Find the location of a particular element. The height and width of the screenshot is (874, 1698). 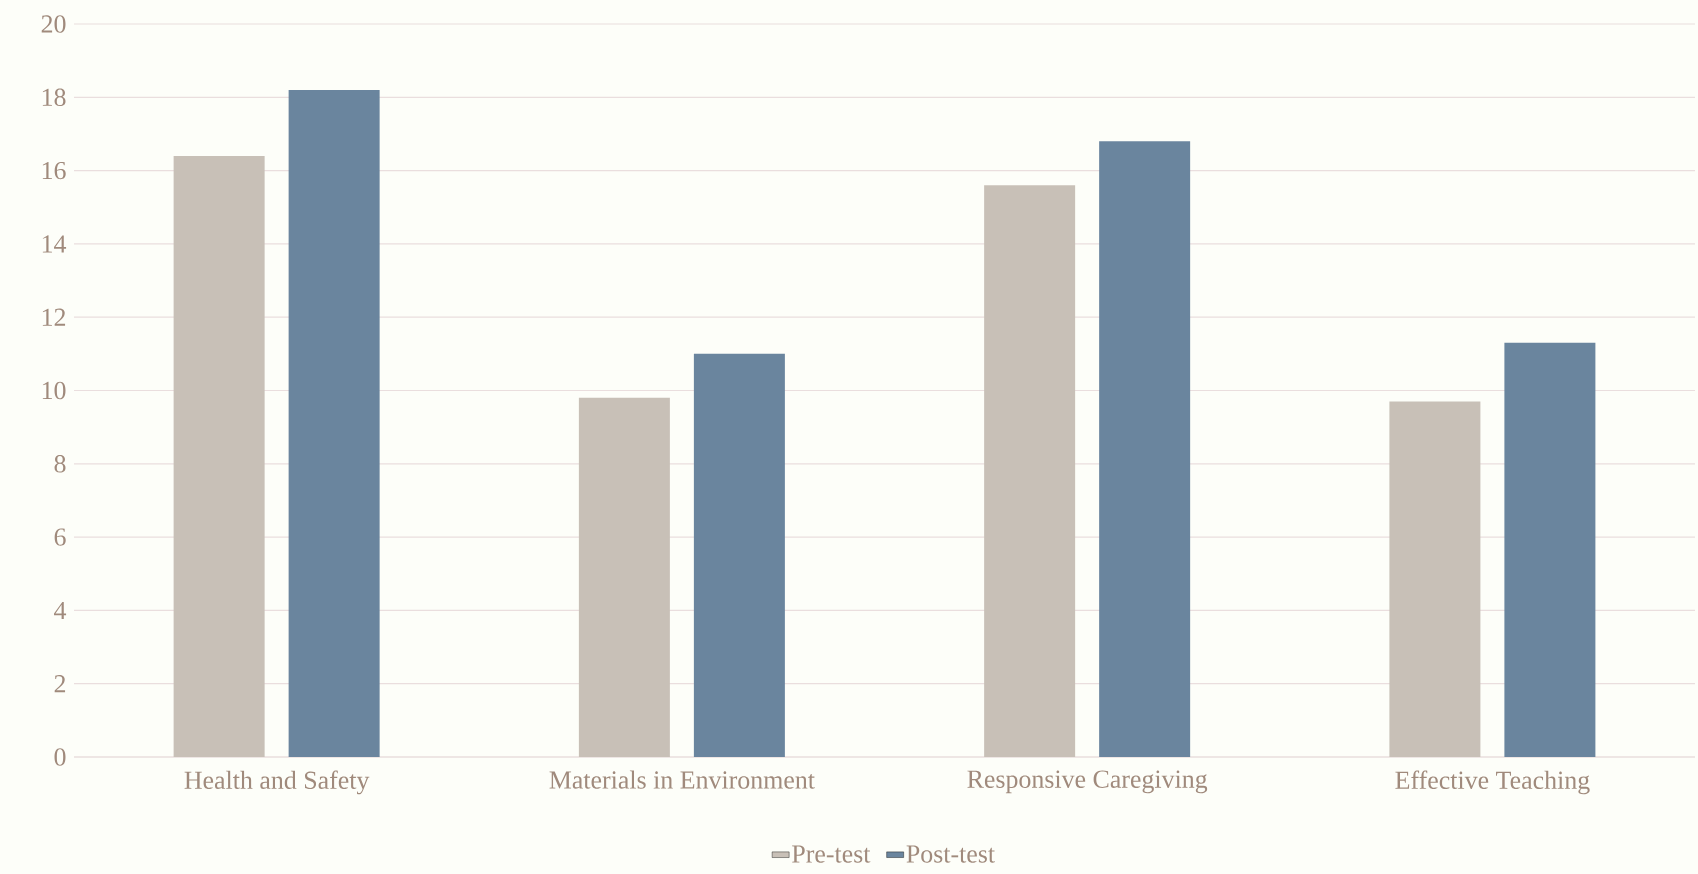

legend-label: Post-test is located at coordinates (950, 854).